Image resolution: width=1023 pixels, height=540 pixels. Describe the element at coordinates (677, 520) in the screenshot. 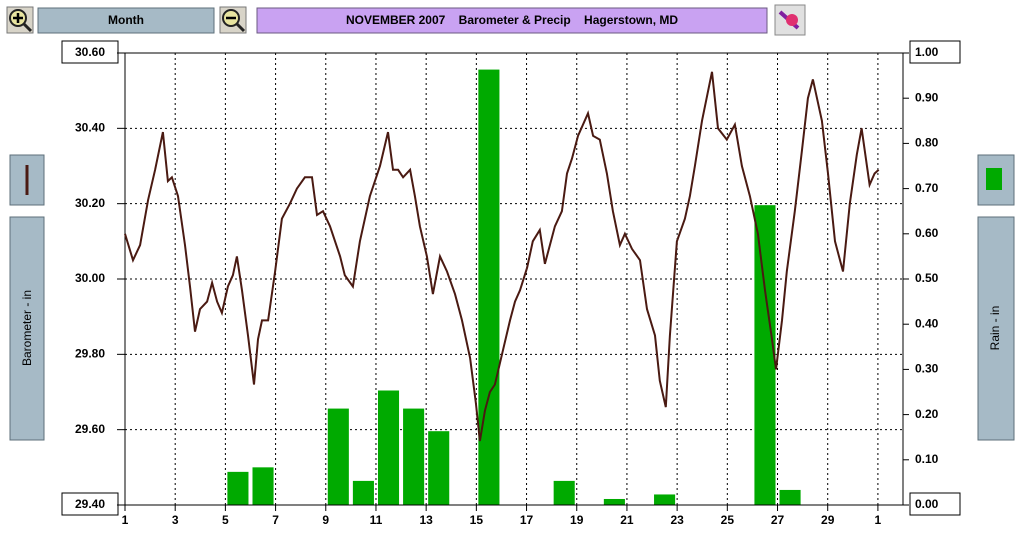

I see `x-tick-label: 23` at that location.